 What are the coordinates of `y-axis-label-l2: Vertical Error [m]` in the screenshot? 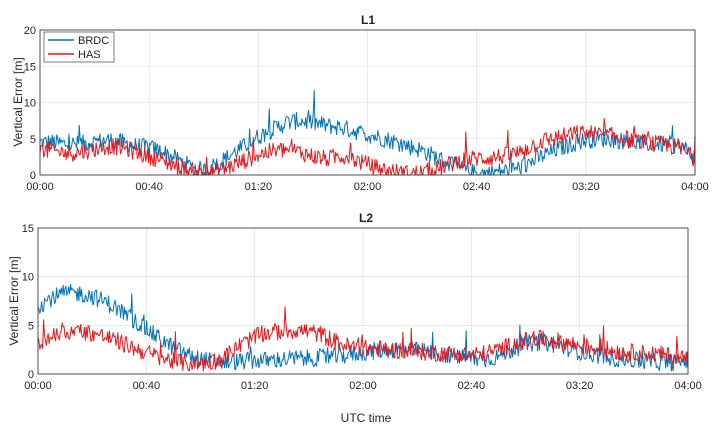 It's located at (14, 300).